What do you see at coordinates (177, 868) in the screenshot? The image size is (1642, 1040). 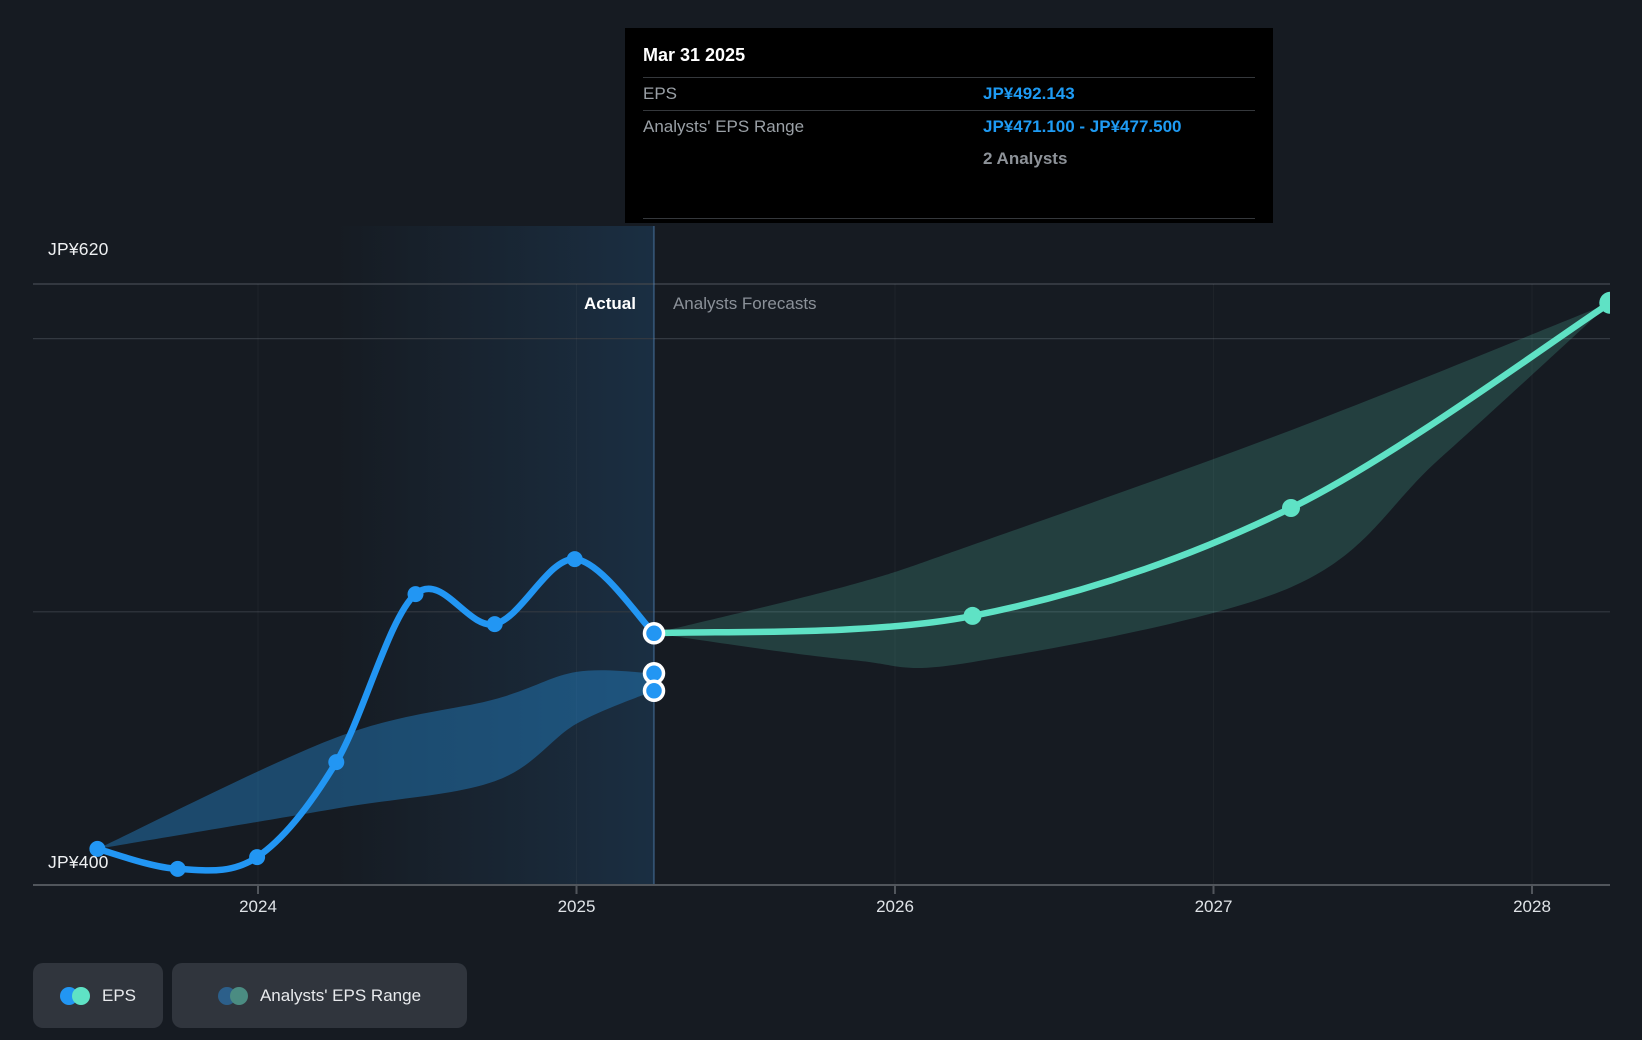 I see `eps-point-Sep-30-2023` at bounding box center [177, 868].